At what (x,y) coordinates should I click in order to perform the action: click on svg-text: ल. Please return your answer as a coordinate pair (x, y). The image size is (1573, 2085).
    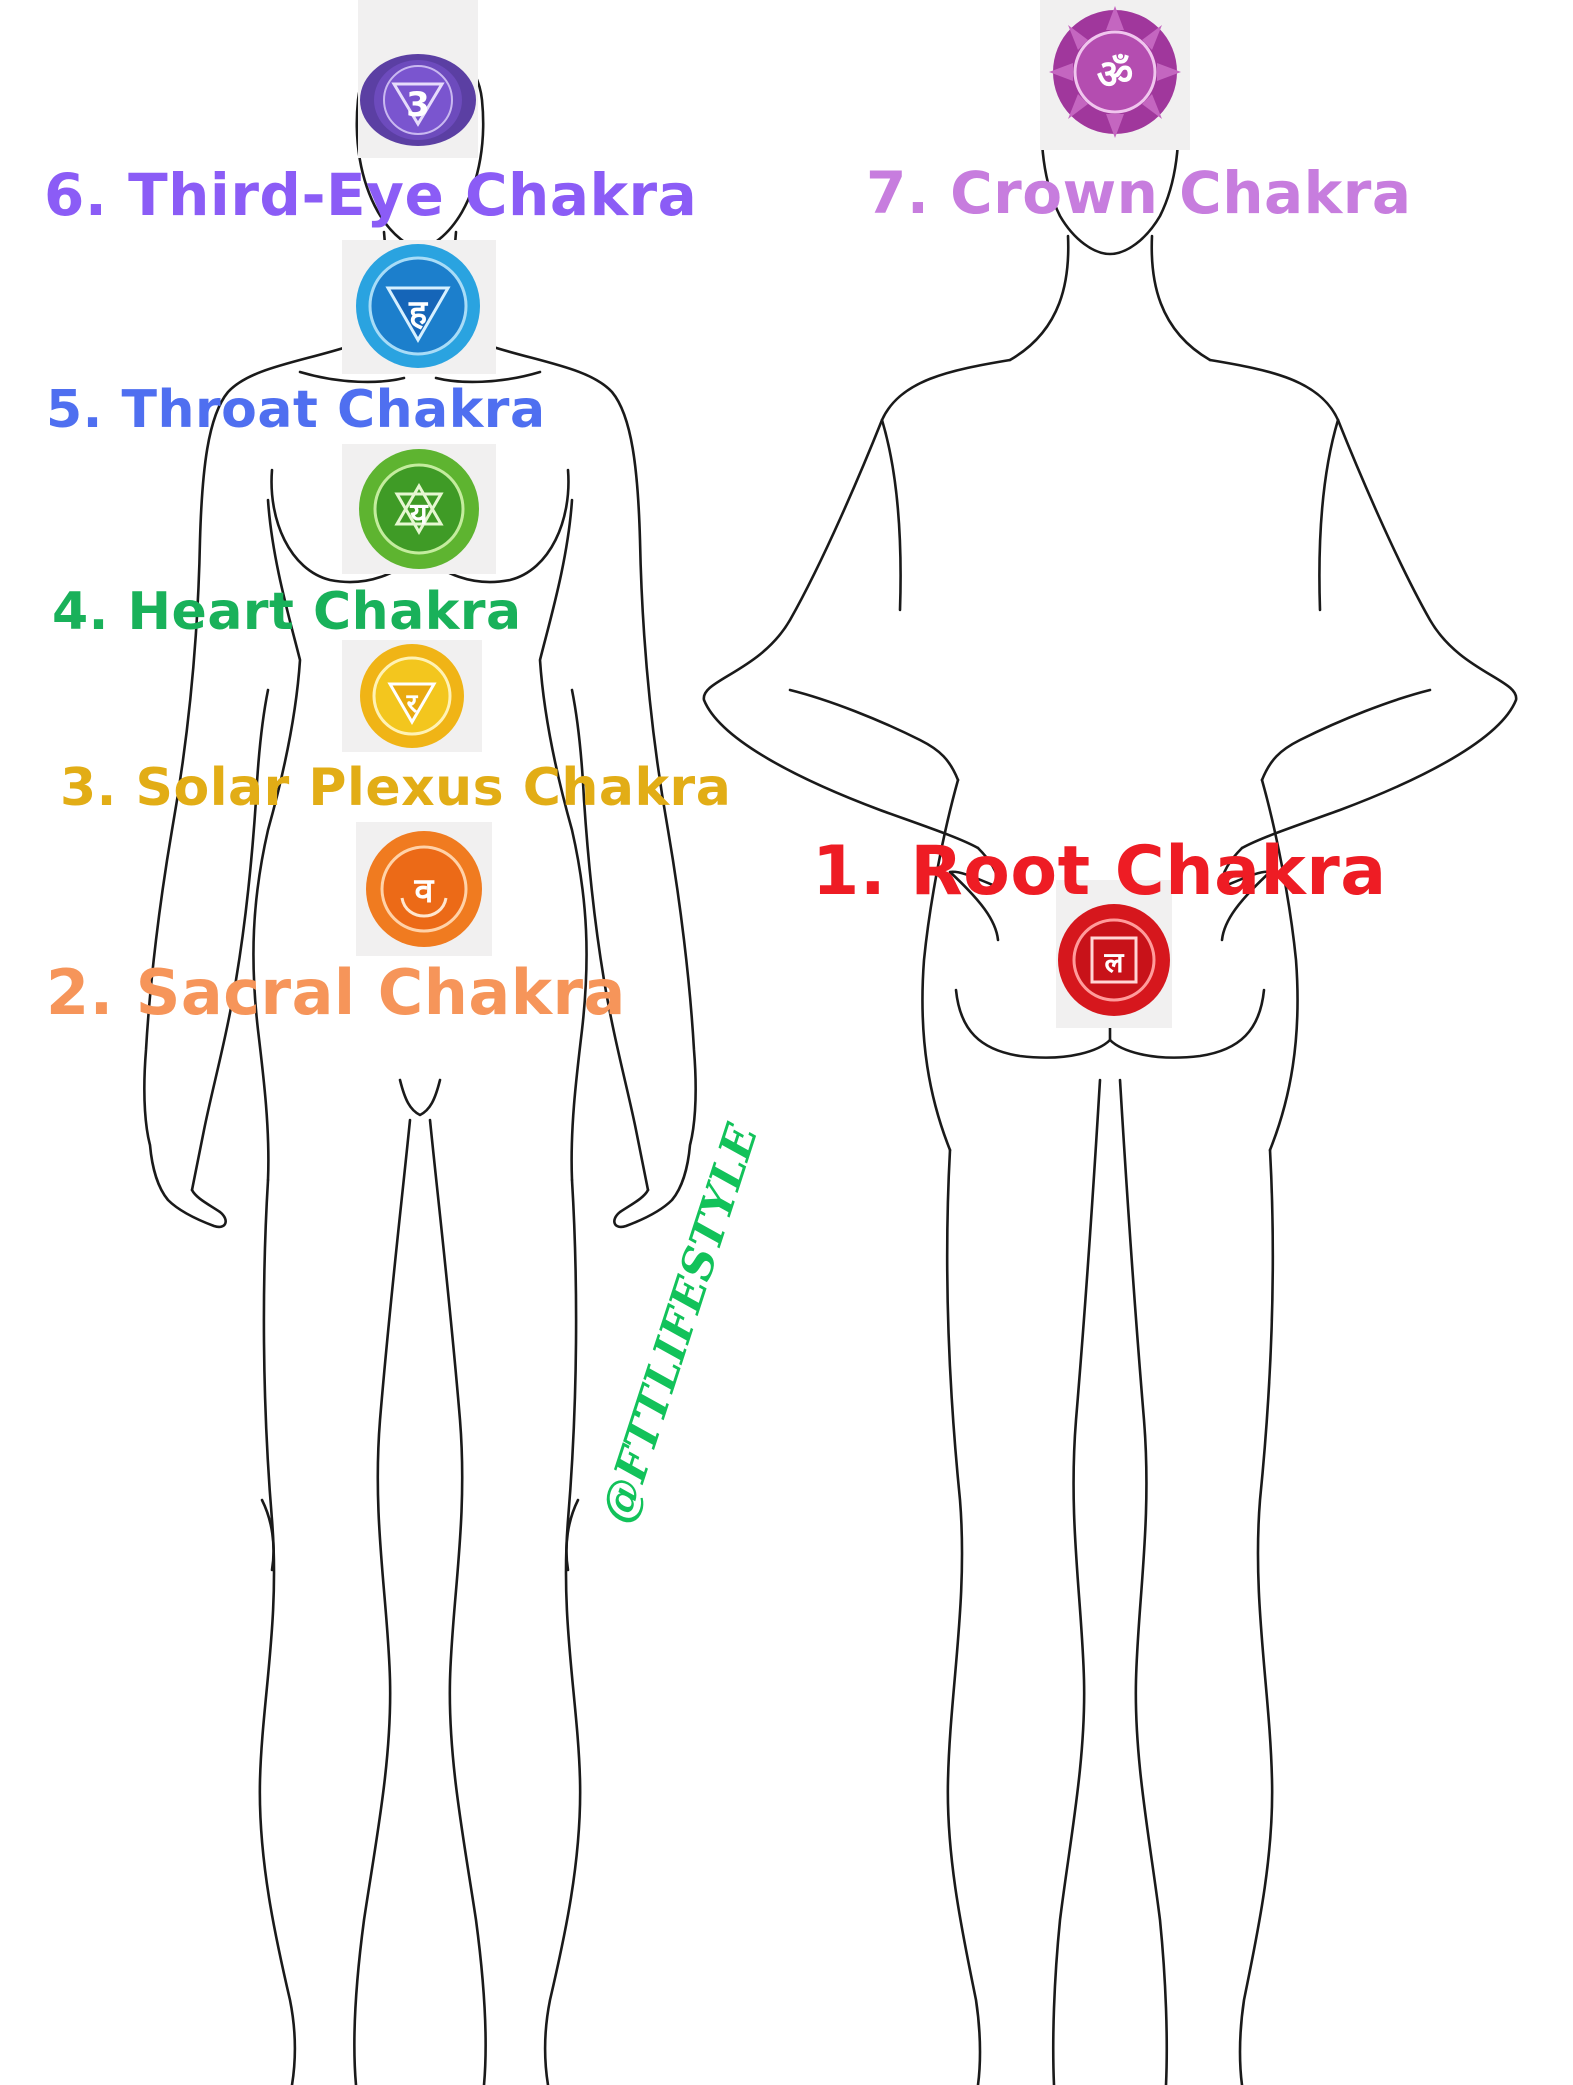
    Looking at the image, I should click on (1114, 962).